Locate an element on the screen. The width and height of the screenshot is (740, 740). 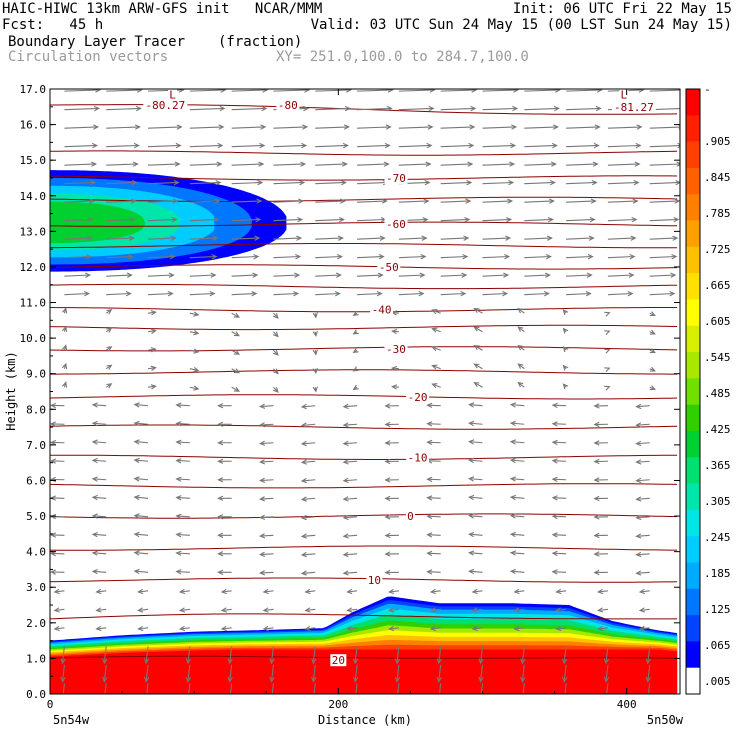
y-tick-label: 9.0 is located at coordinates (36, 374).